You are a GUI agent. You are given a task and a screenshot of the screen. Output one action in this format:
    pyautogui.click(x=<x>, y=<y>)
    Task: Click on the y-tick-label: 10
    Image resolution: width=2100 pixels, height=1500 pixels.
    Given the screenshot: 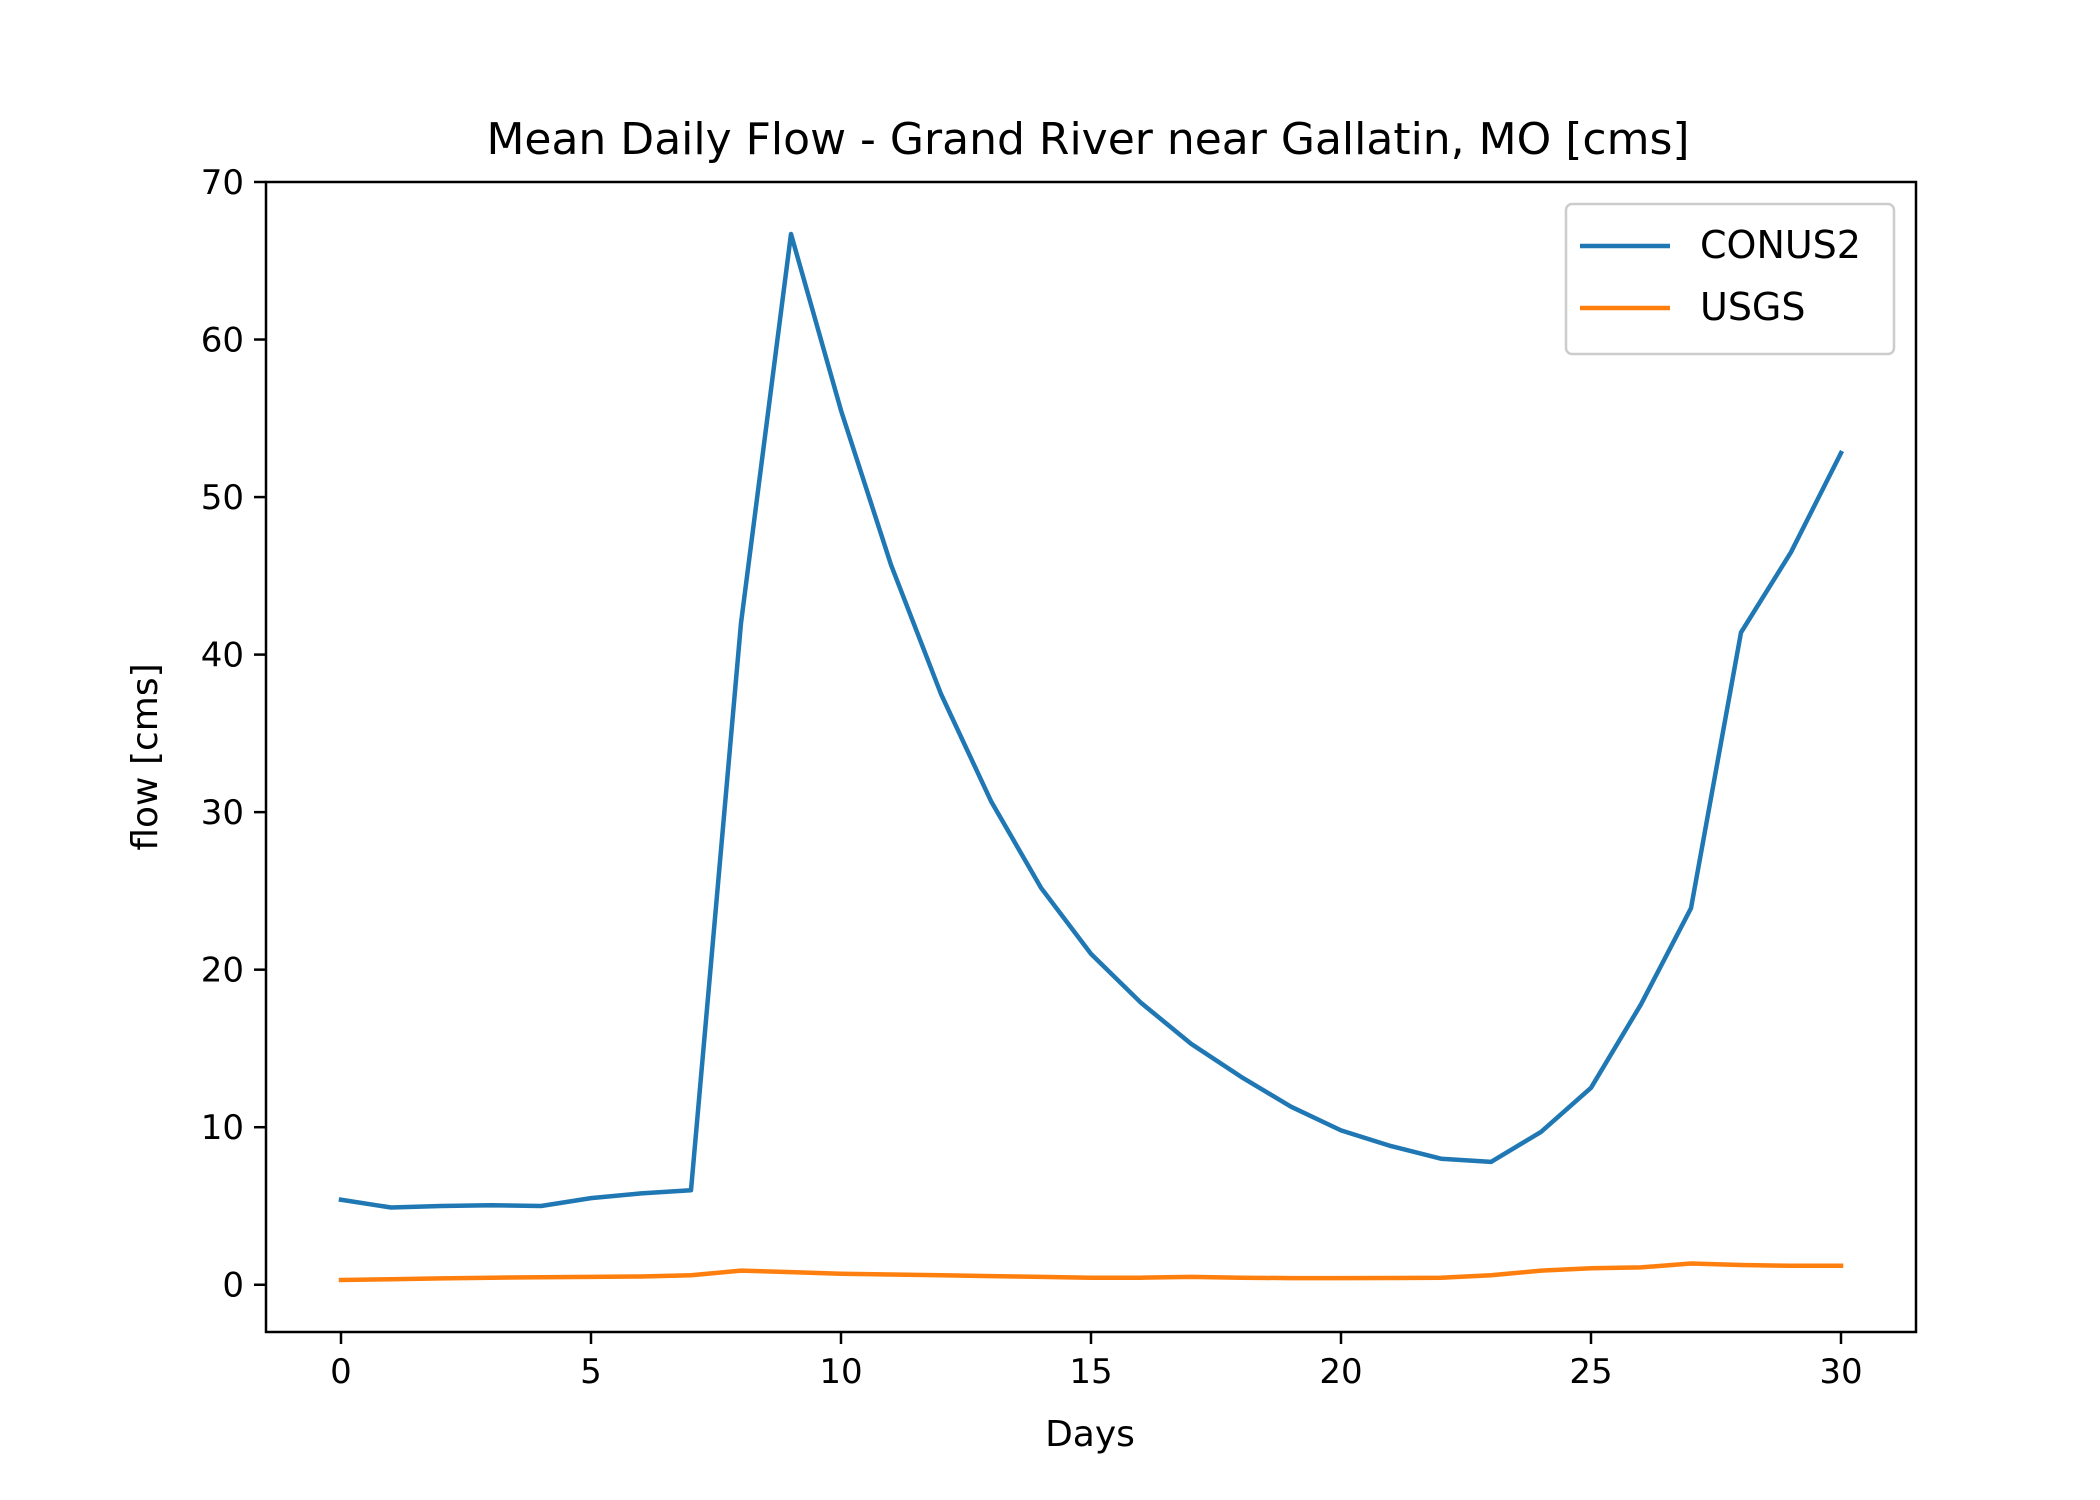 What is the action you would take?
    pyautogui.click(x=222, y=1128)
    